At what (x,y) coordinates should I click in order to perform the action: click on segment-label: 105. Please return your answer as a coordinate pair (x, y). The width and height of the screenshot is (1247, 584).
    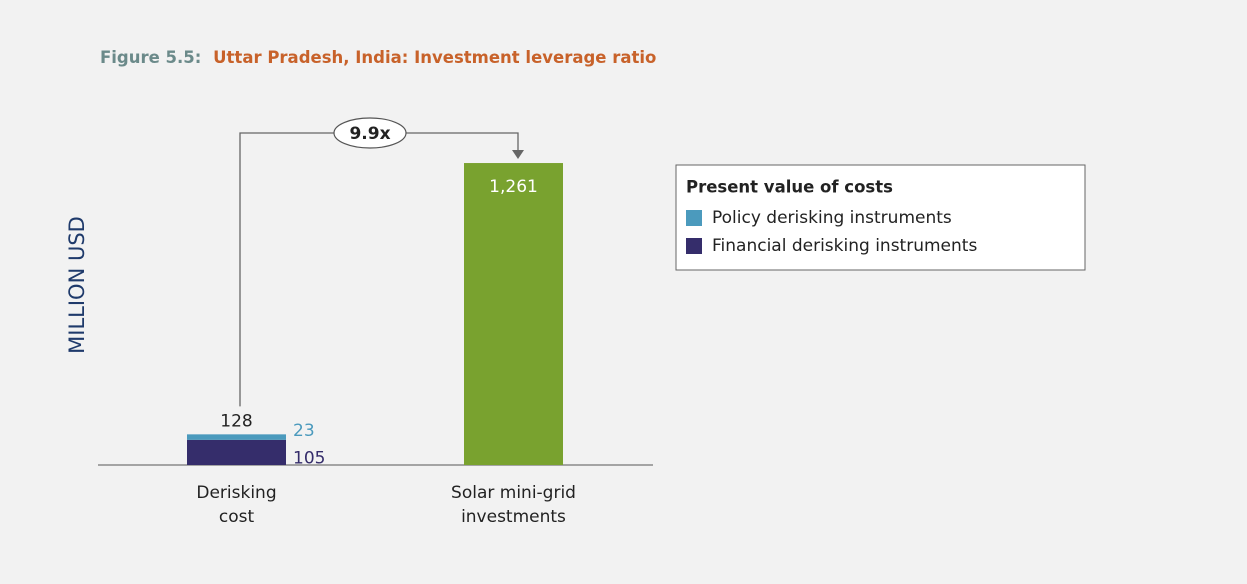
    Looking at the image, I should click on (309, 458).